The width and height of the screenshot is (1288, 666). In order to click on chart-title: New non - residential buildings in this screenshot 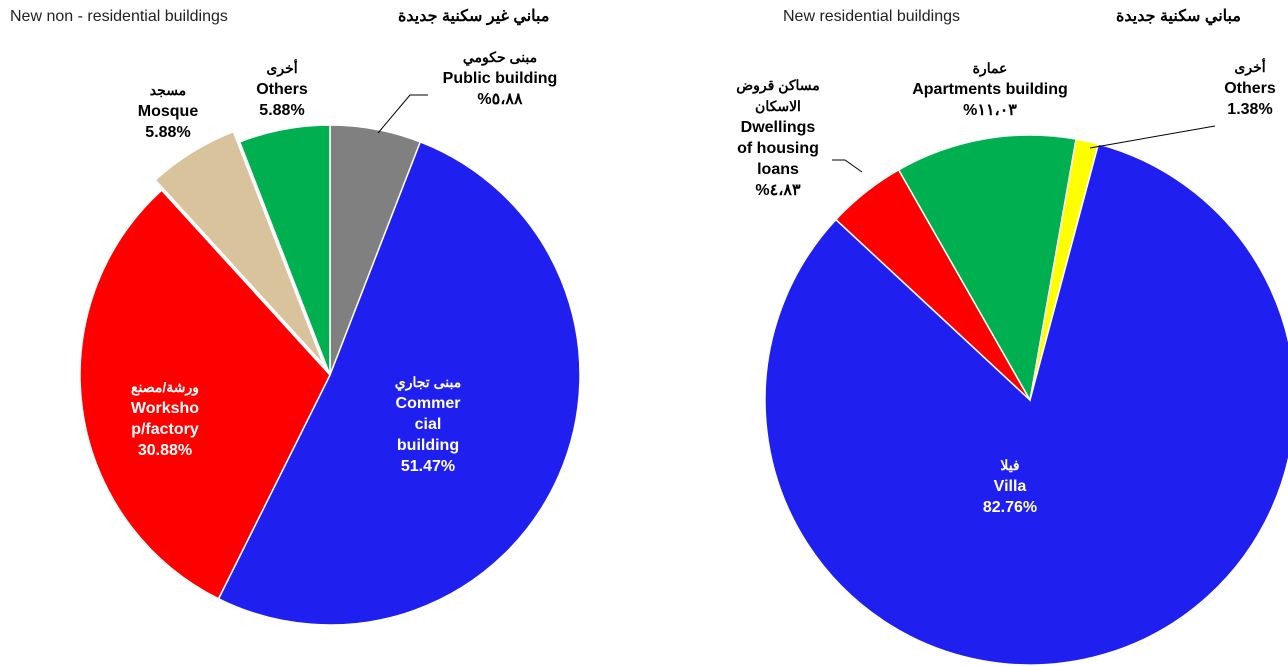, I will do `click(119, 16)`.